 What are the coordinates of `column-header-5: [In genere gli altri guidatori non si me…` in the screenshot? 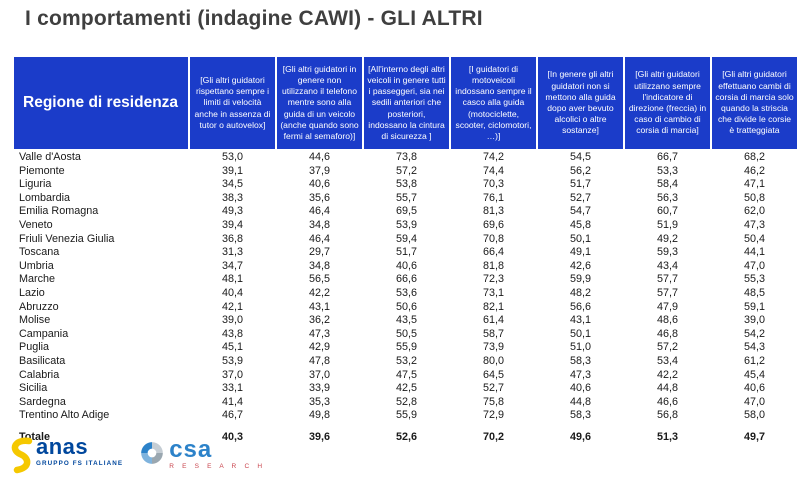 It's located at (580, 103).